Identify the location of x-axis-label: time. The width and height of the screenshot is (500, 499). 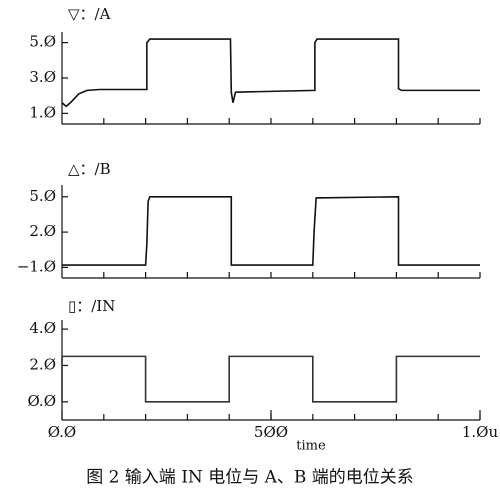
(311, 446).